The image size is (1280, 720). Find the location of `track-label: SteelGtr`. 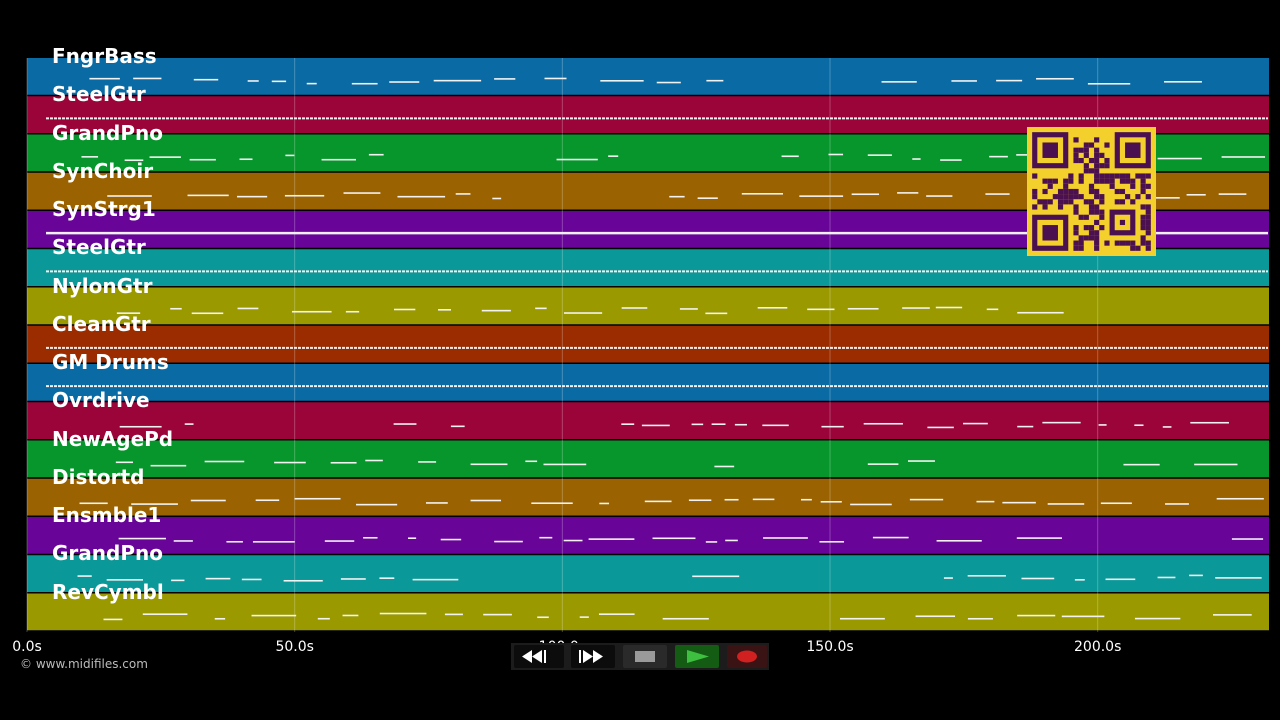

track-label: SteelGtr is located at coordinates (99, 94).